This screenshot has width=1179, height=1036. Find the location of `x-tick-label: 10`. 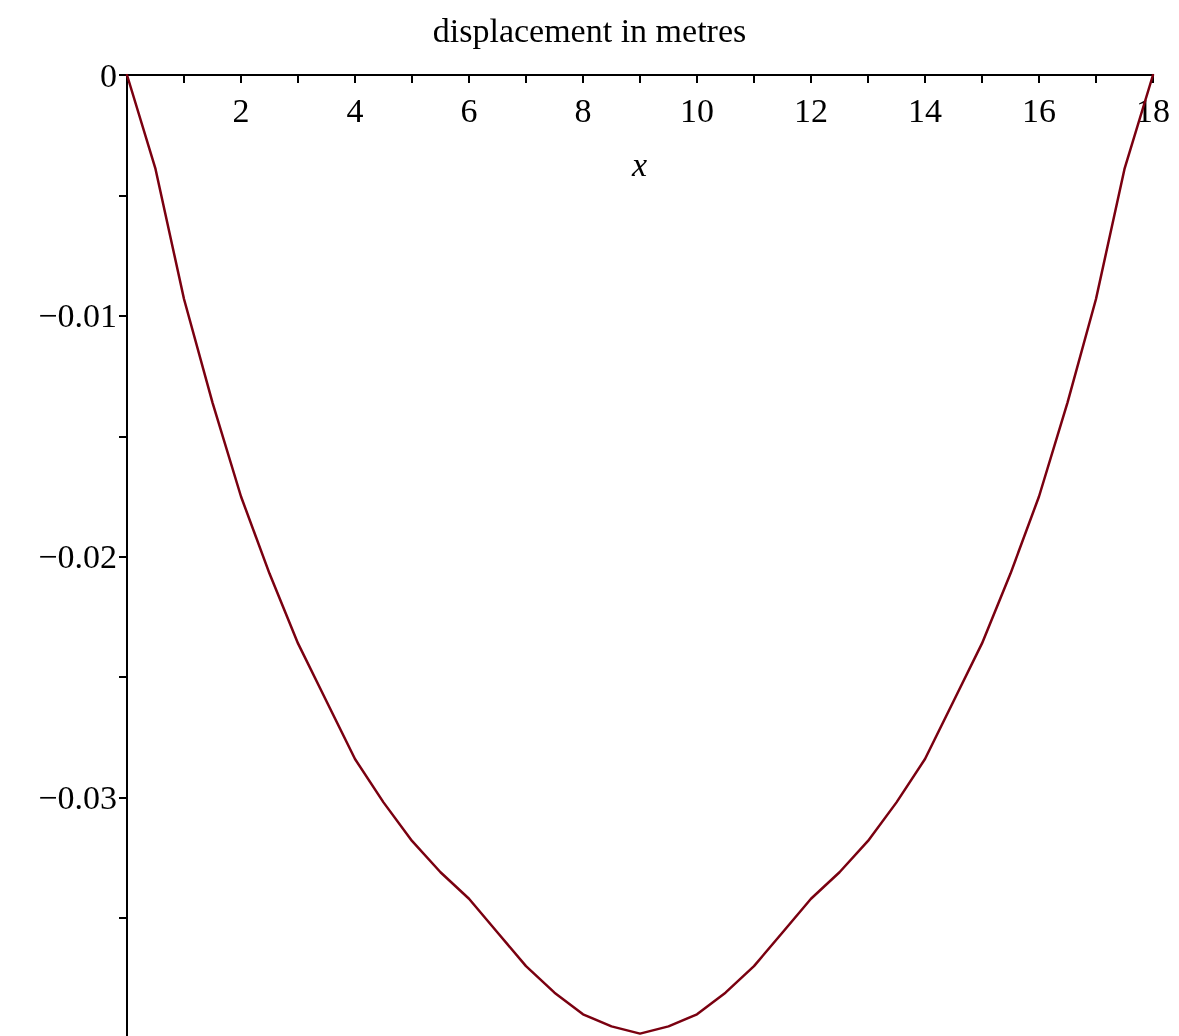

x-tick-label: 10 is located at coordinates (697, 110).